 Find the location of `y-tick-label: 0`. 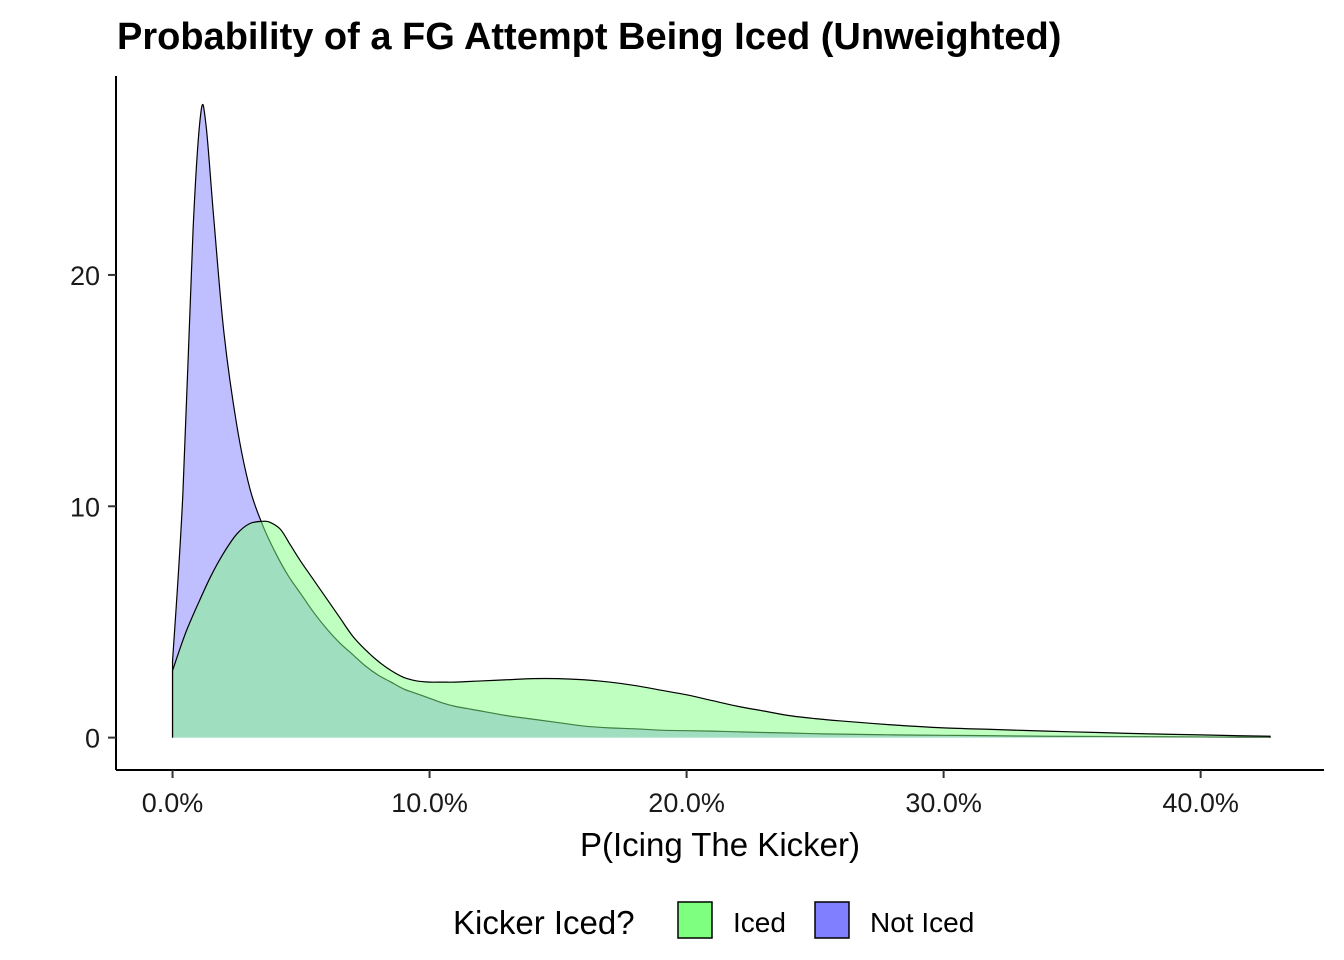

y-tick-label: 0 is located at coordinates (92, 739).